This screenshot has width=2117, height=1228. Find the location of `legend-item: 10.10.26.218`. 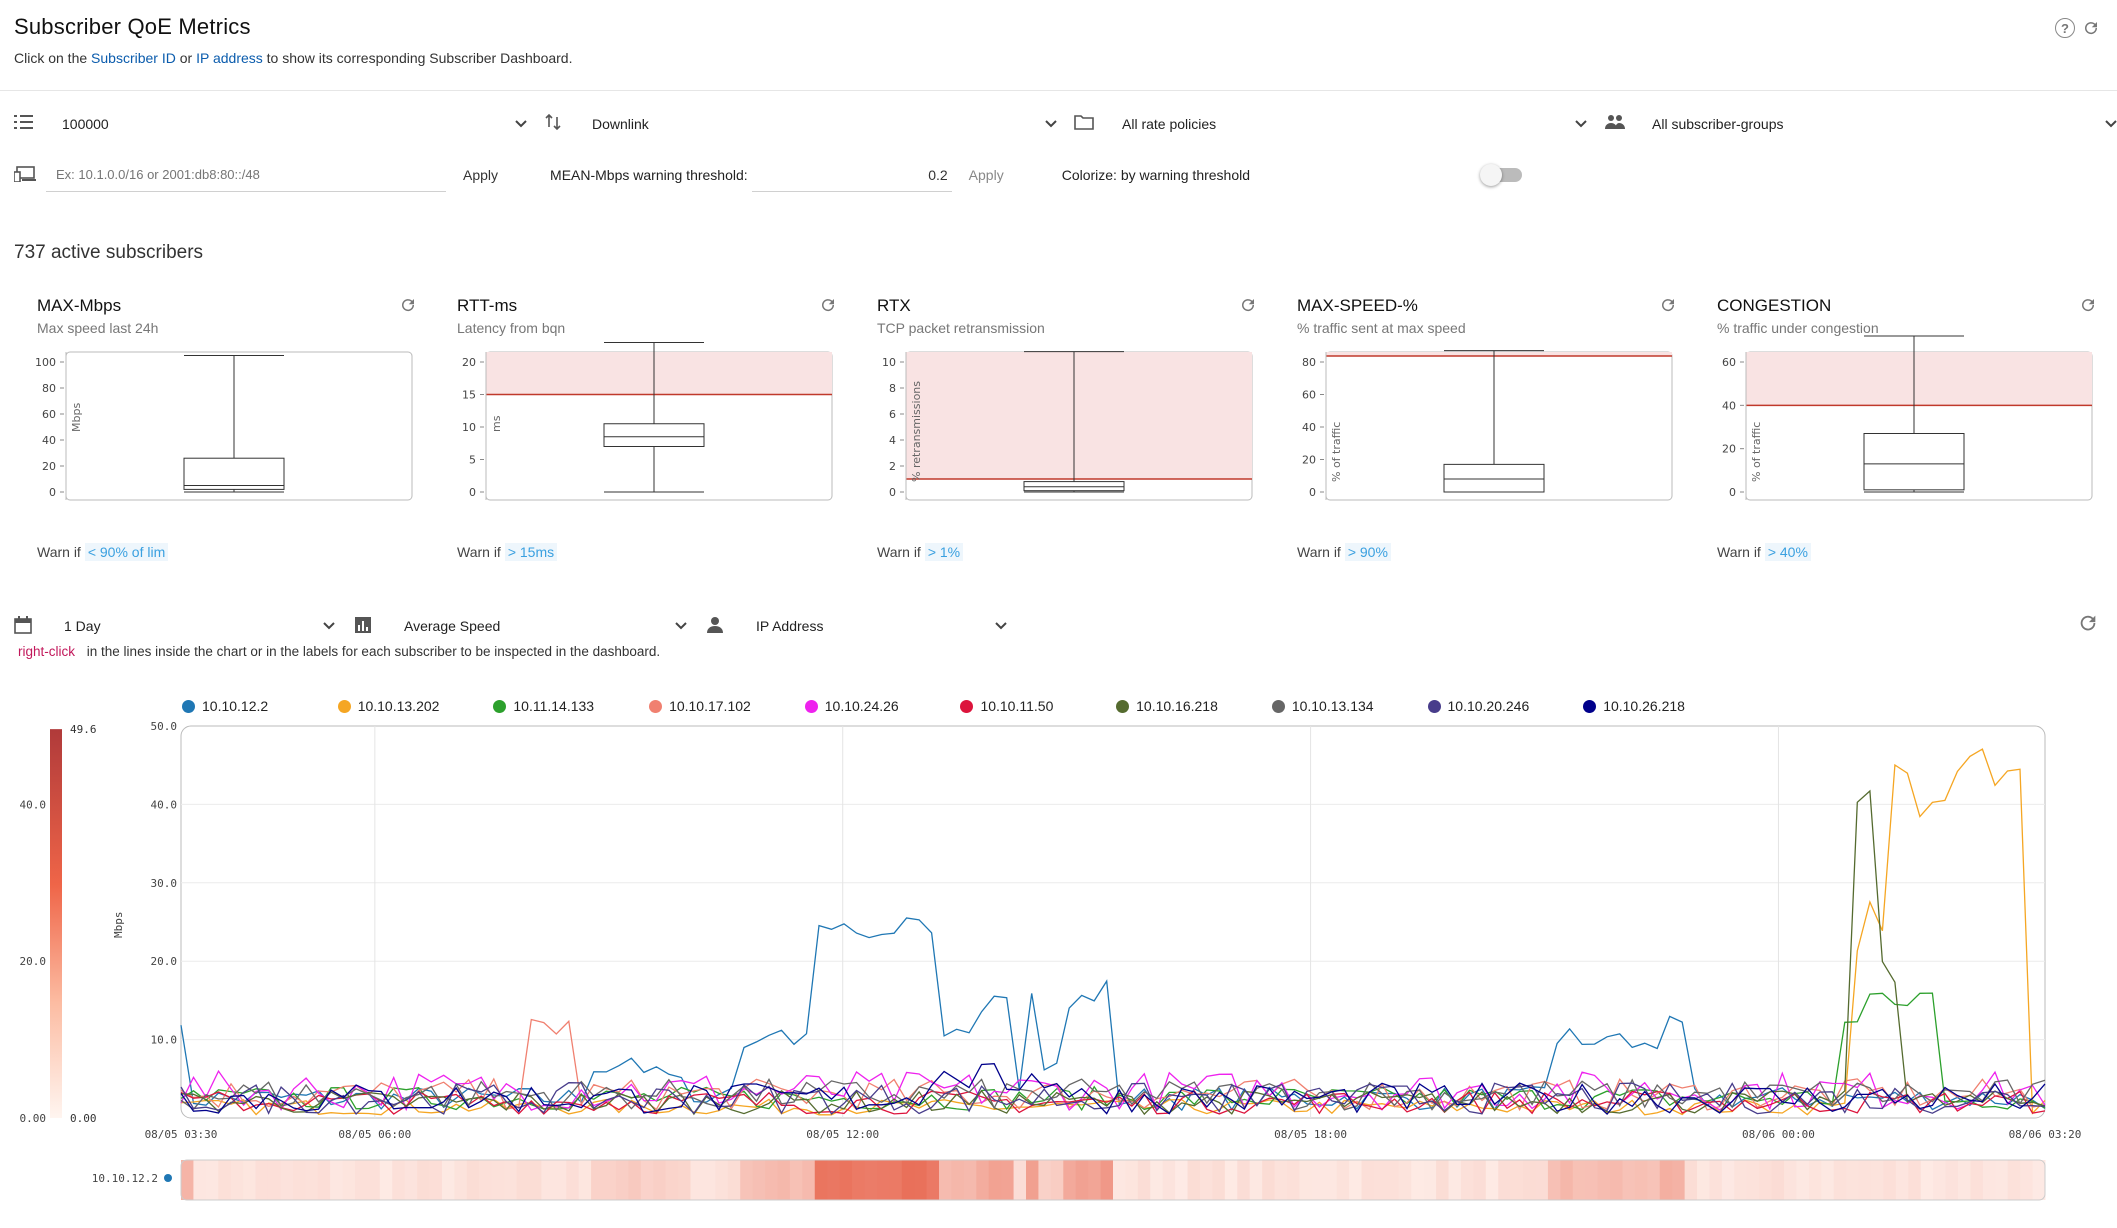

legend-item: 10.10.26.218 is located at coordinates (1661, 706).